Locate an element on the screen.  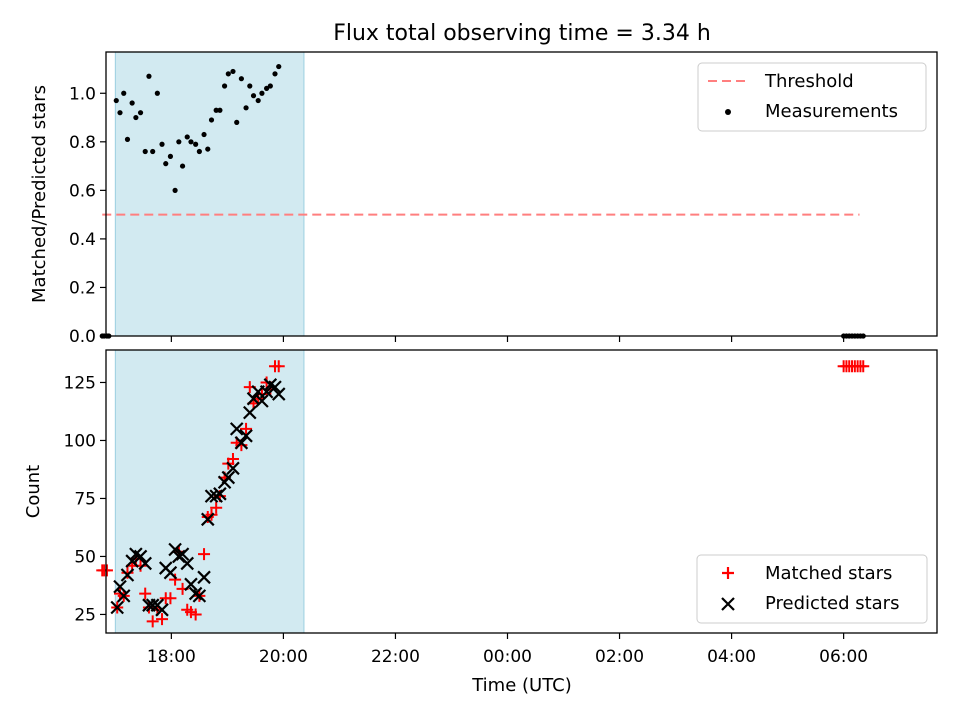
y-tick-label: 0.6 is located at coordinates (82, 191).